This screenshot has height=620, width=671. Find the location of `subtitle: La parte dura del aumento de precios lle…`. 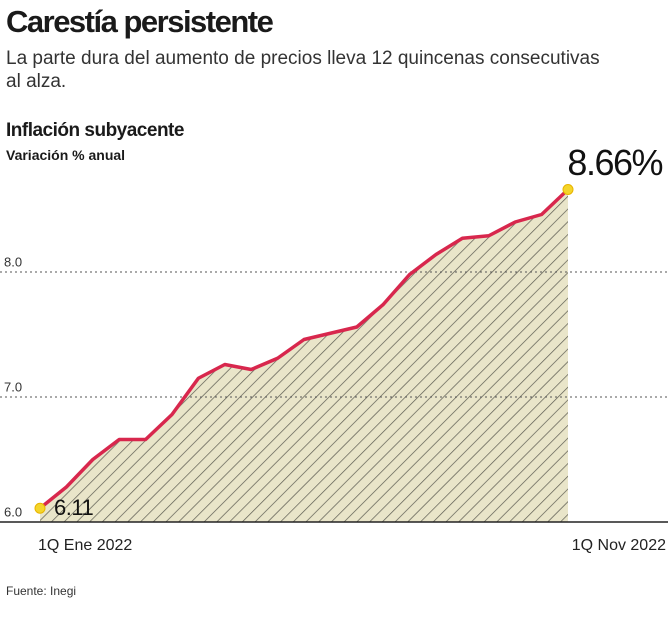

subtitle: La parte dura del aumento de precios lle… is located at coordinates (303, 70).